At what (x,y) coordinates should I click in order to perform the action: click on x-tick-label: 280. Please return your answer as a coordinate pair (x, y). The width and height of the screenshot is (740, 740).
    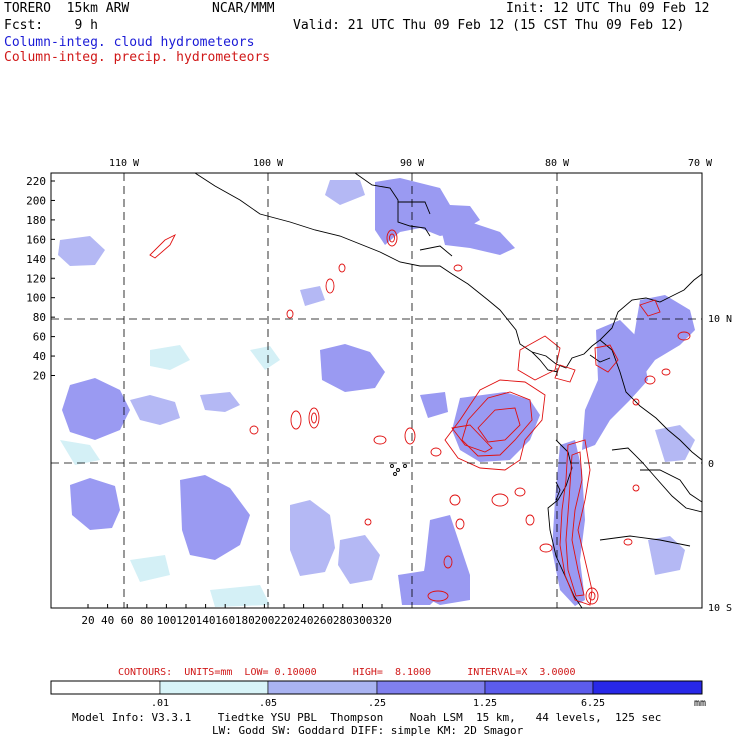
    Looking at the image, I should click on (343, 620).